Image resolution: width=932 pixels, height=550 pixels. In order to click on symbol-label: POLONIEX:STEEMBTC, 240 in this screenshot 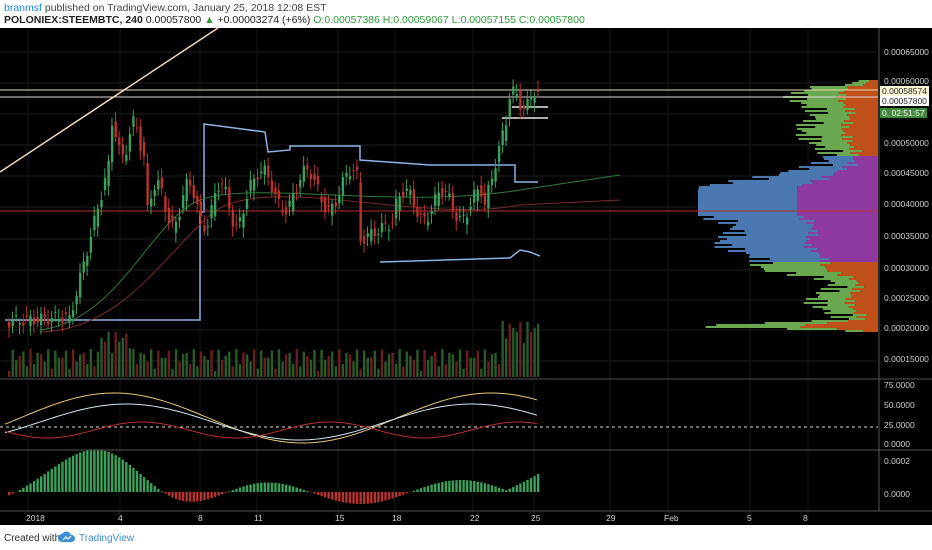, I will do `click(73, 20)`.